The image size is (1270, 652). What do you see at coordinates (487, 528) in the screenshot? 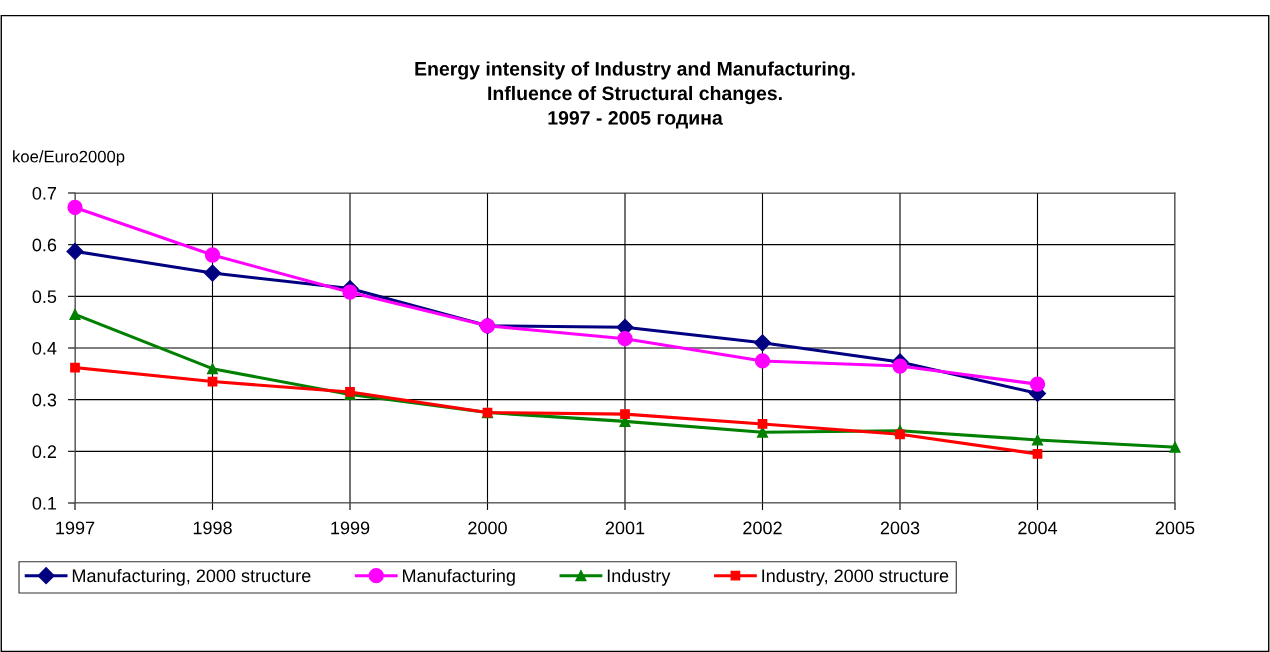
I see `x-tick-label: 2000` at bounding box center [487, 528].